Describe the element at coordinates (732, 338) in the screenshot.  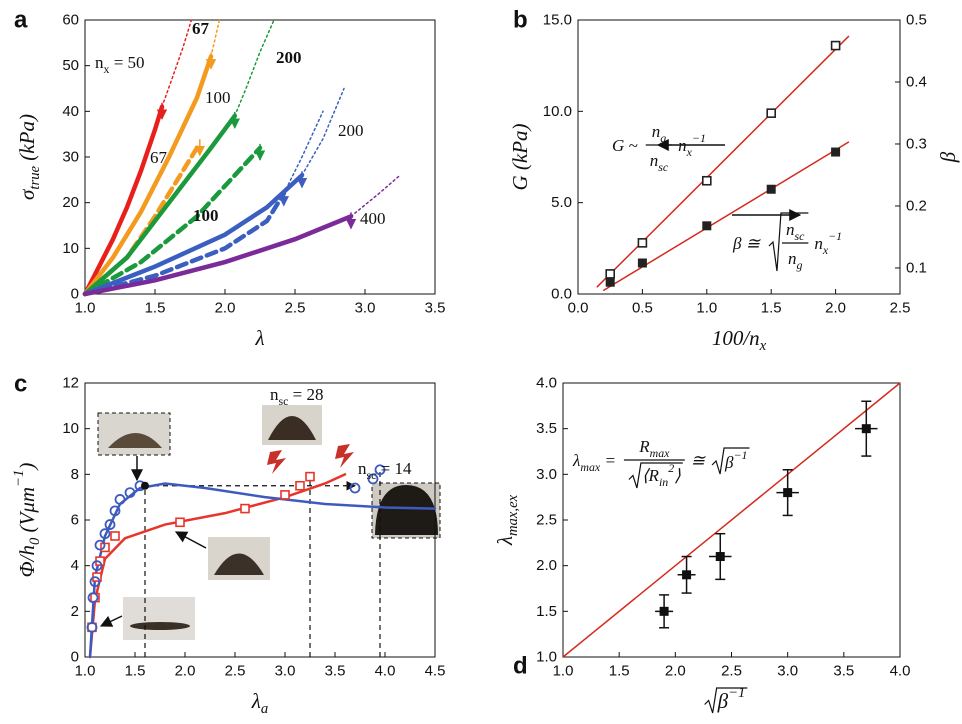
I see `text-part: 100/` at that location.